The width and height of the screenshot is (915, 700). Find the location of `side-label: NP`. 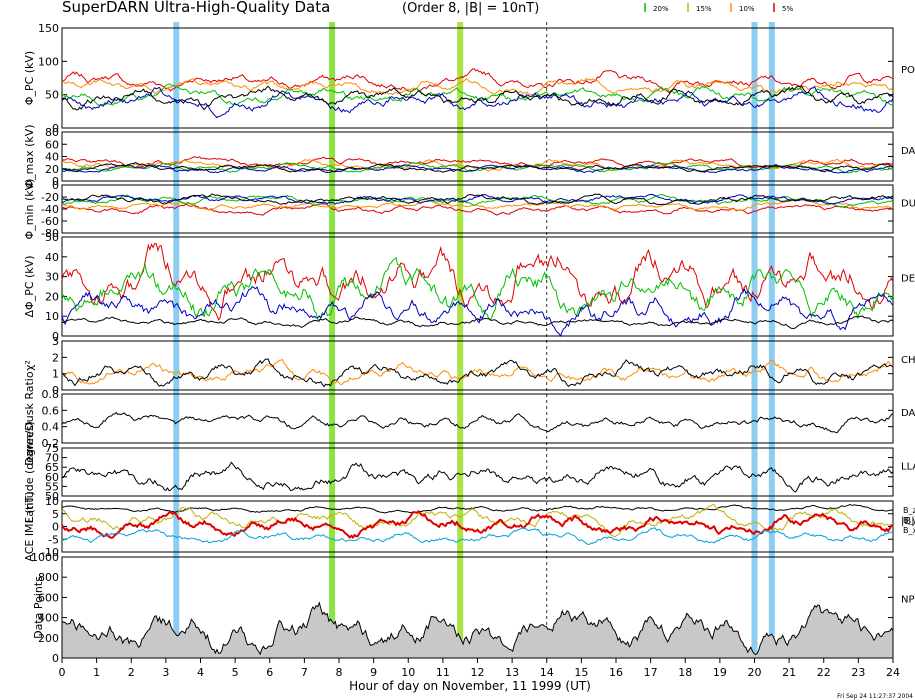

side-label: NP is located at coordinates (908, 599).